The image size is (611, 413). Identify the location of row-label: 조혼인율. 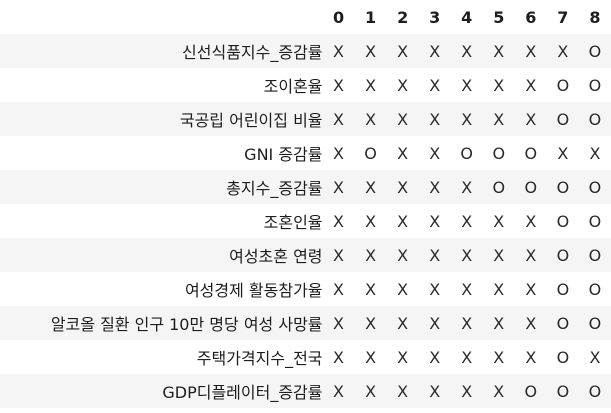
(161, 221).